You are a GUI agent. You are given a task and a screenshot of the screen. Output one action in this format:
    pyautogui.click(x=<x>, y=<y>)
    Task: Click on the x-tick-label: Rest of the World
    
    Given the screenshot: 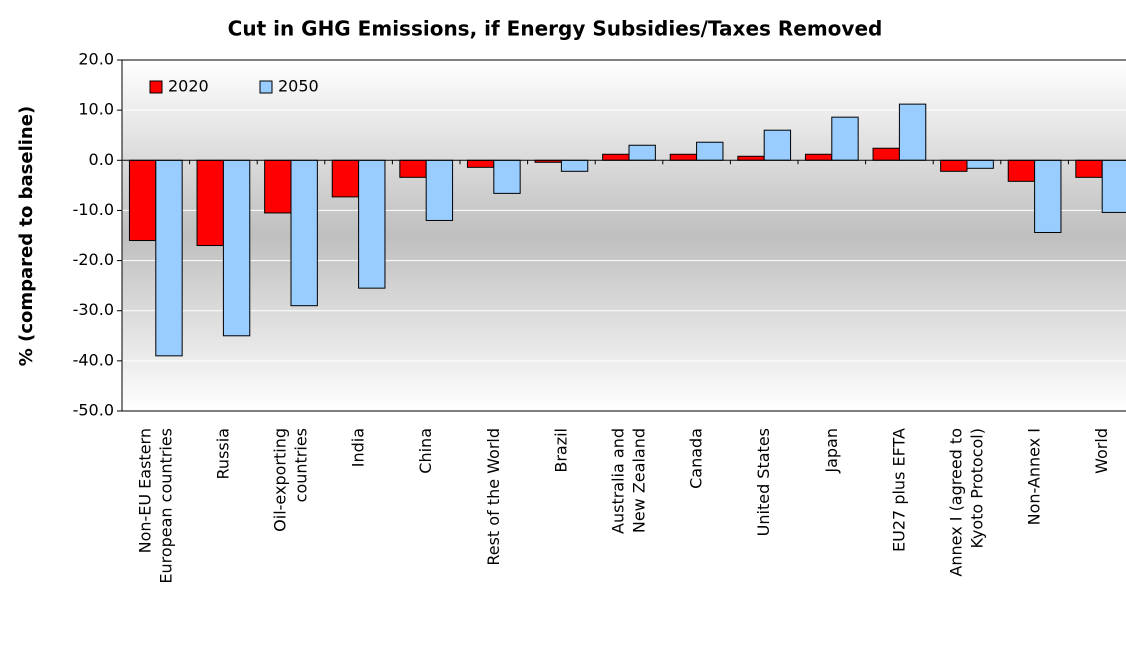 What is the action you would take?
    pyautogui.click(x=492, y=497)
    